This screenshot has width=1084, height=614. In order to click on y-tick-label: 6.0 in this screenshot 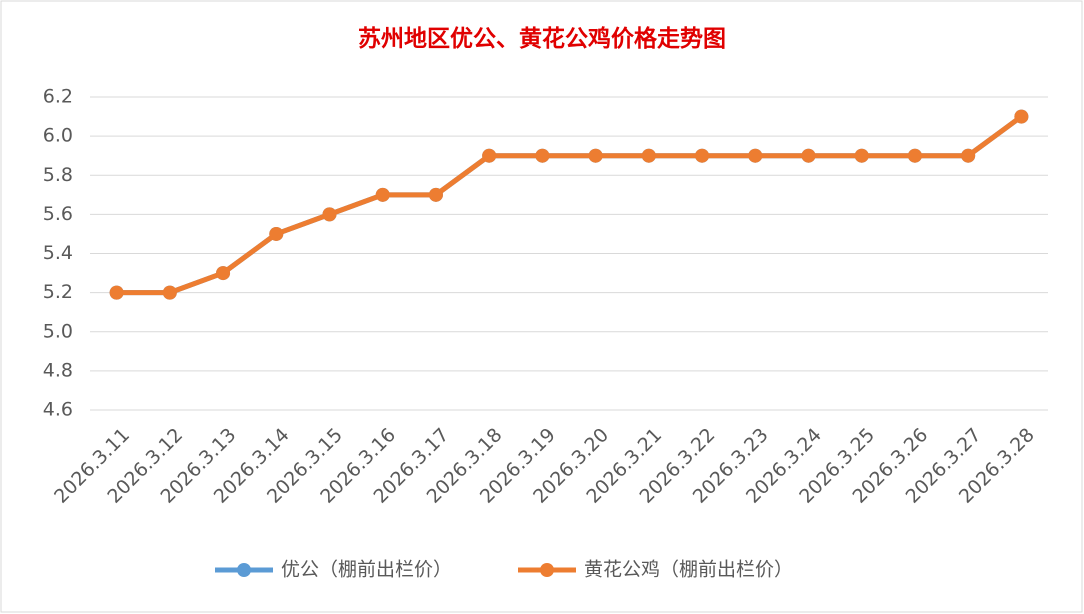, I will do `click(58, 136)`.